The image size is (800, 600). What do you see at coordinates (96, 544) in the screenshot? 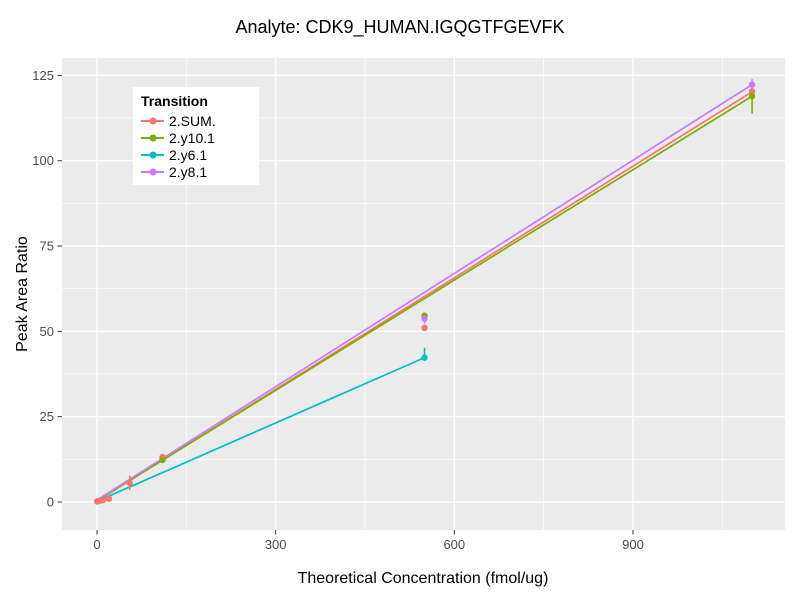
I see `x-tick-label: 0` at bounding box center [96, 544].